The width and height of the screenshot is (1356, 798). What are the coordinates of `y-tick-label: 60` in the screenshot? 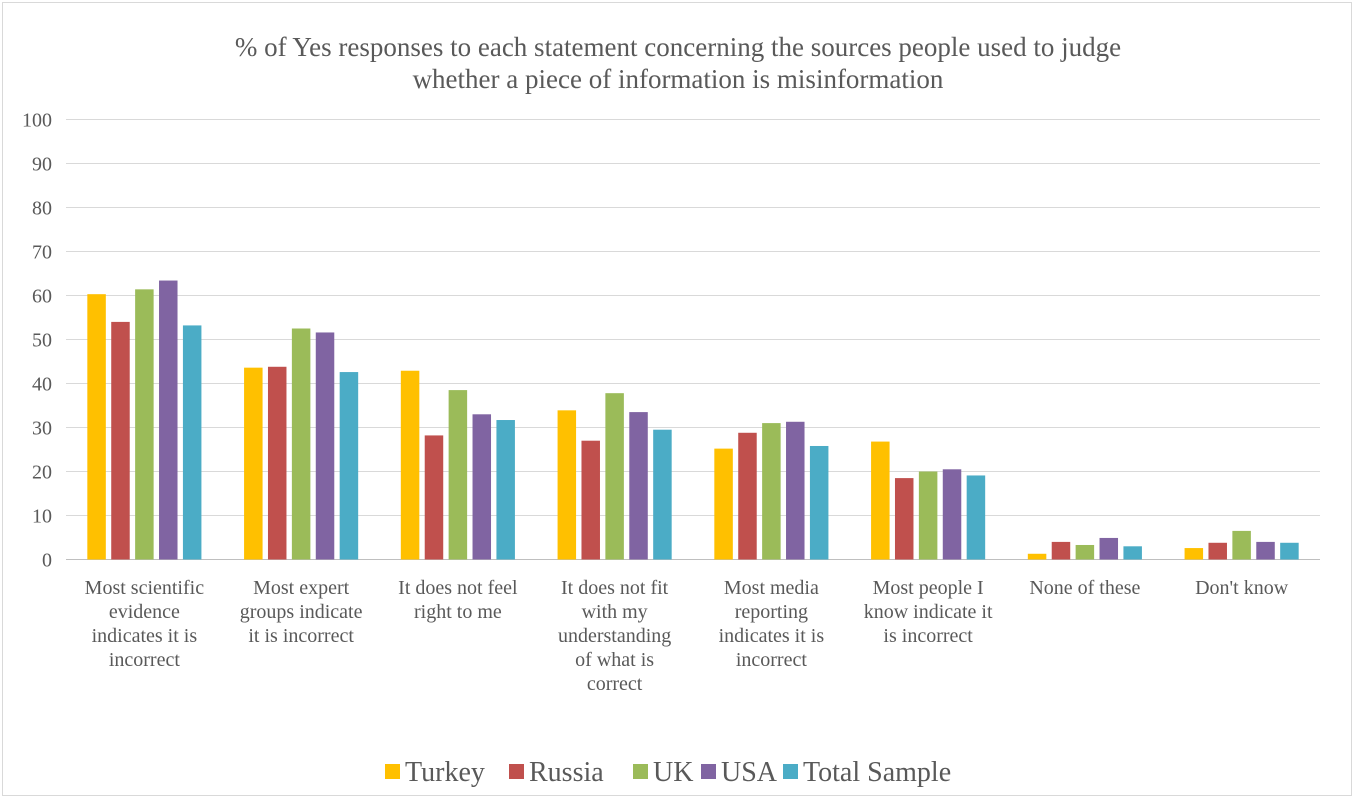 It's located at (42, 297).